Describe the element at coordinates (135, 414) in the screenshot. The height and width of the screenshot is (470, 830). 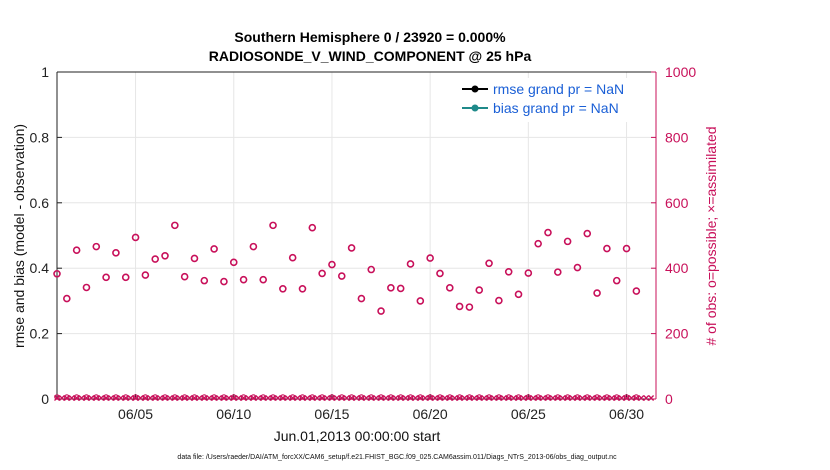
I see `x-tick-label: 06/05` at that location.